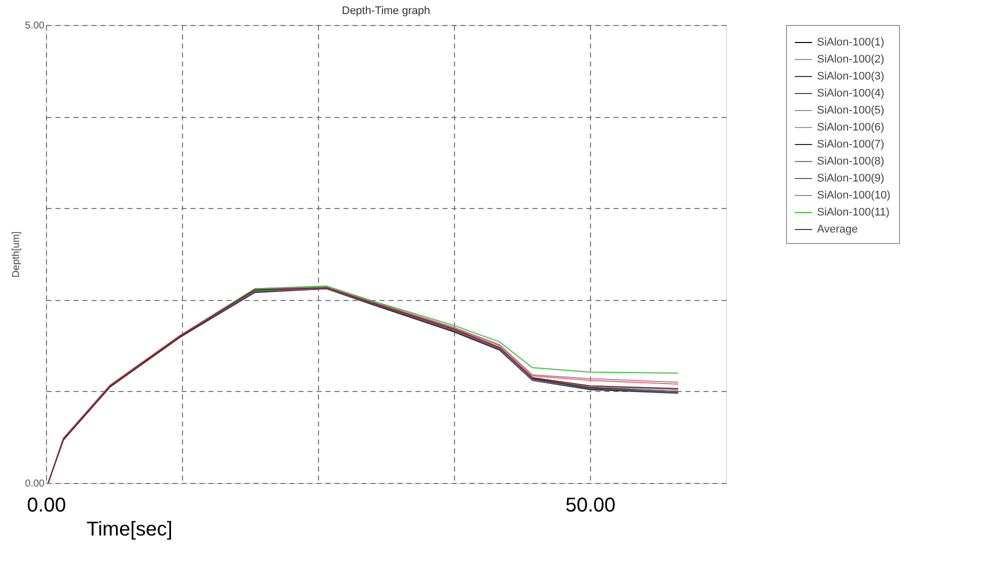  What do you see at coordinates (590, 505) in the screenshot?
I see `x-tick-label: 50.00` at bounding box center [590, 505].